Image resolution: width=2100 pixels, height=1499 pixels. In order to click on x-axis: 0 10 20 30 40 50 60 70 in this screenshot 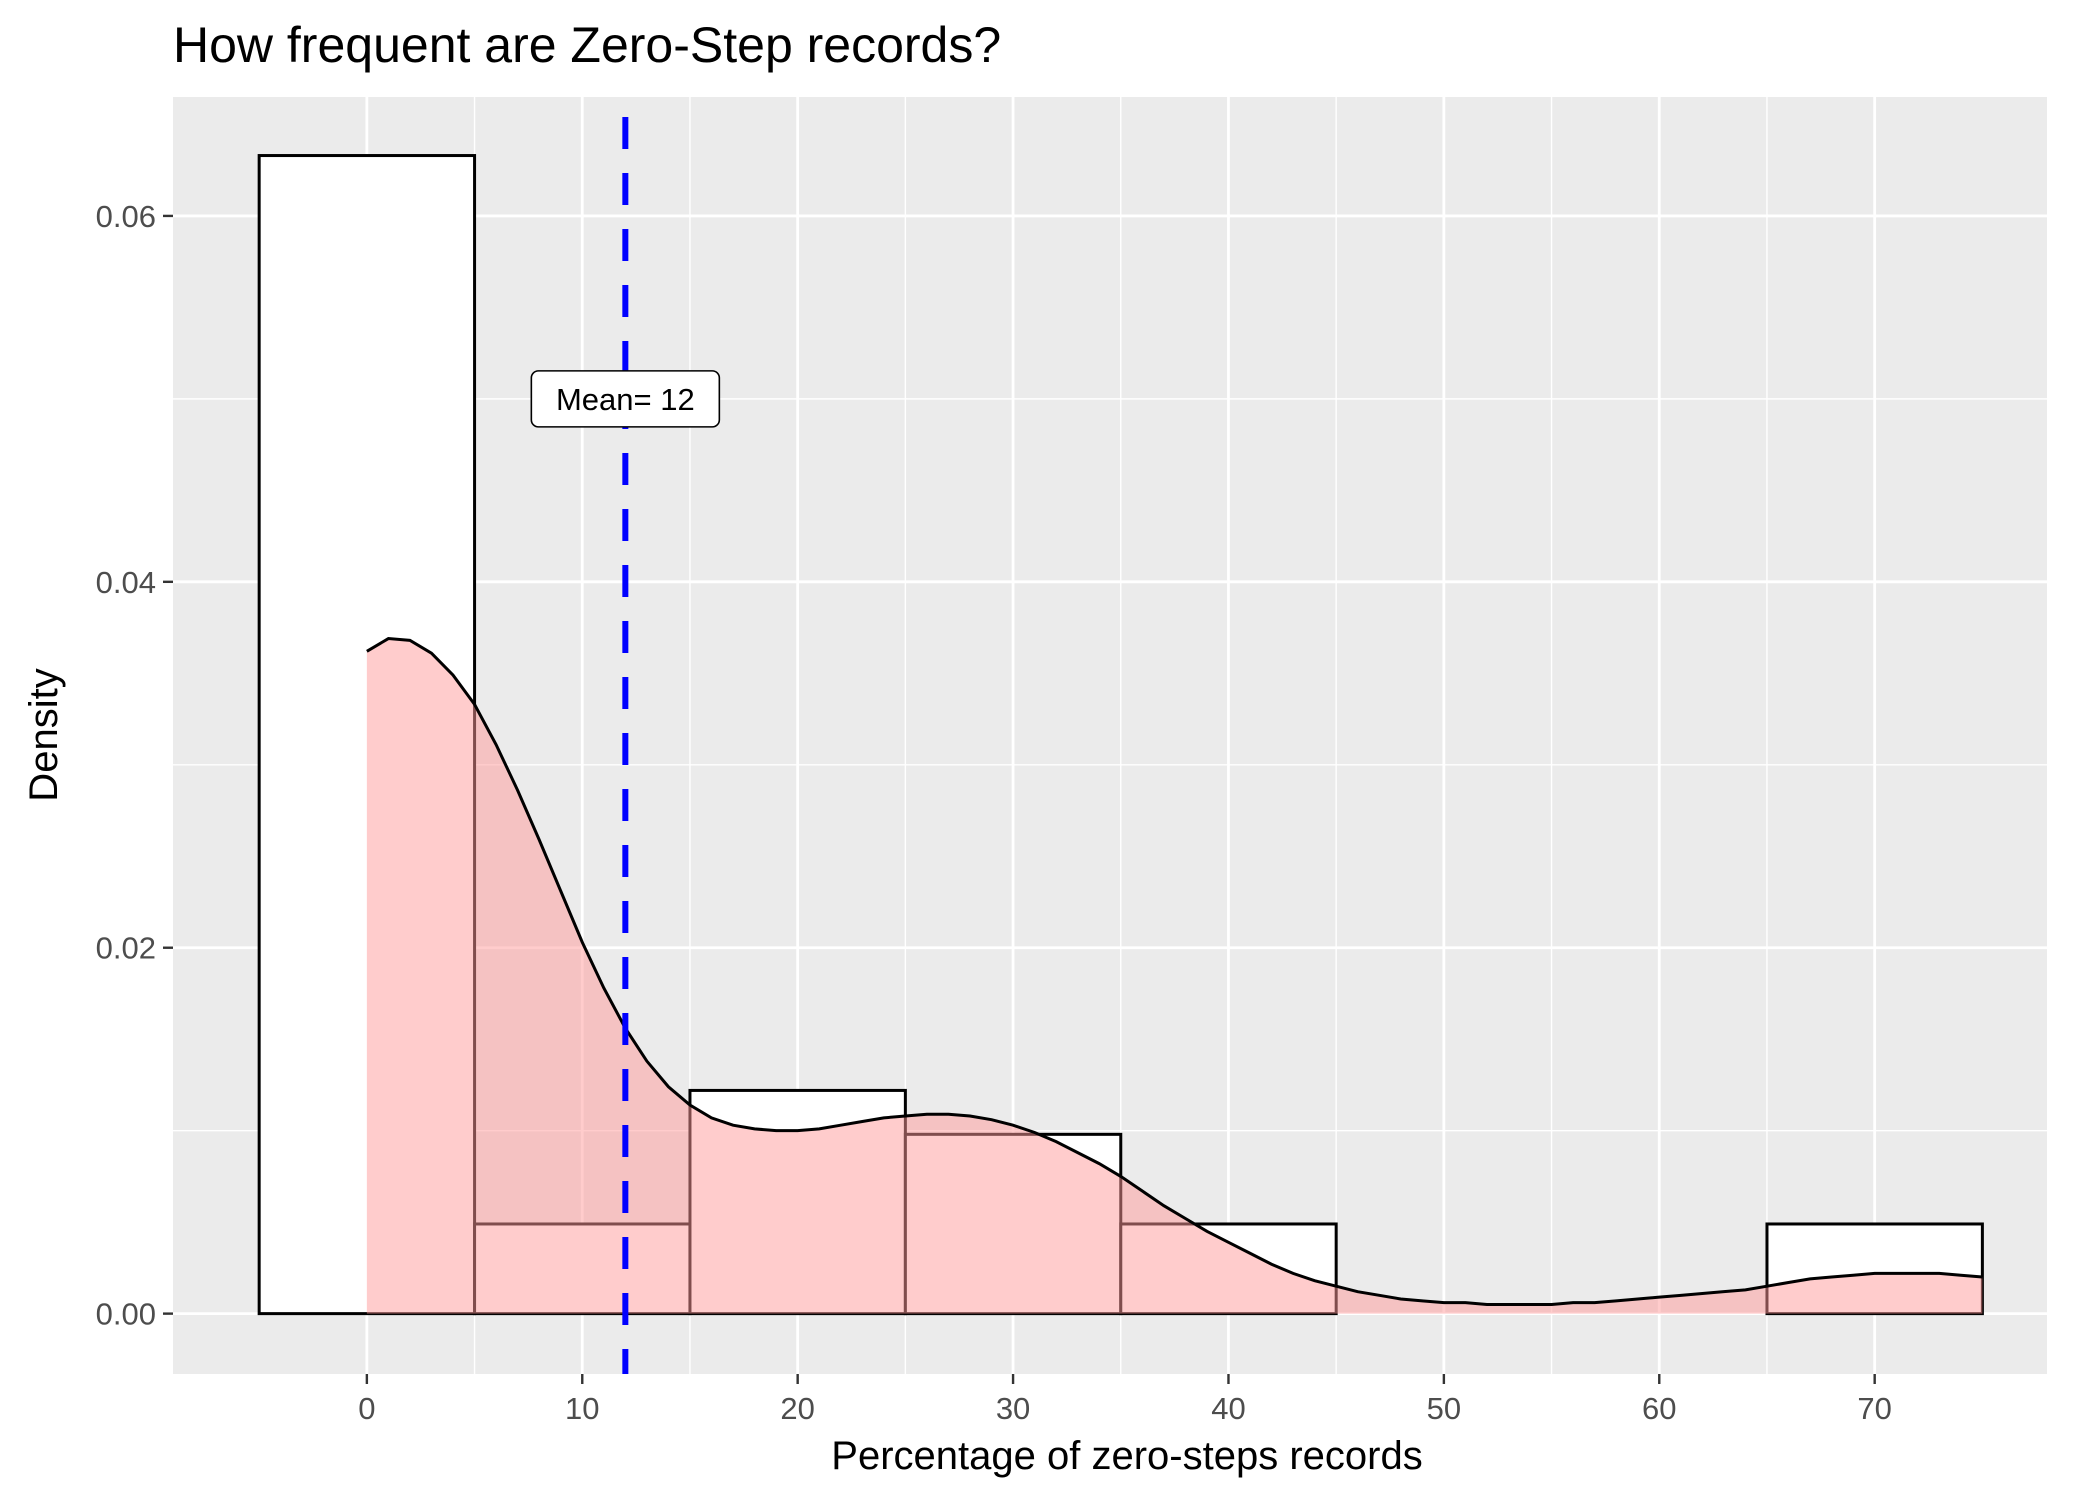, I will do `click(1125, 1400)`.